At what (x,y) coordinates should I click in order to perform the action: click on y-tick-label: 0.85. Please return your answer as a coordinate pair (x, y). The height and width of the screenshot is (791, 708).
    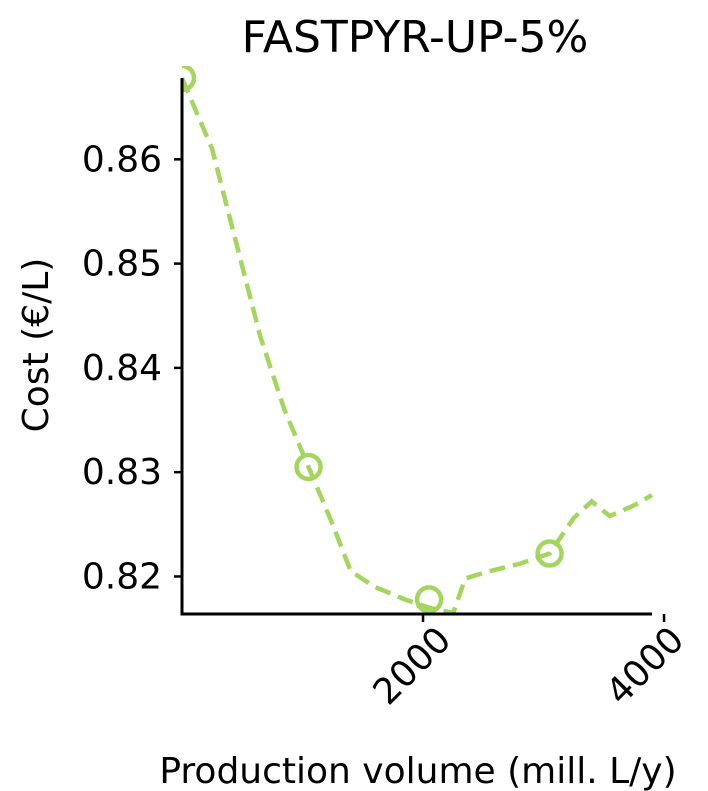
    Looking at the image, I should click on (122, 264).